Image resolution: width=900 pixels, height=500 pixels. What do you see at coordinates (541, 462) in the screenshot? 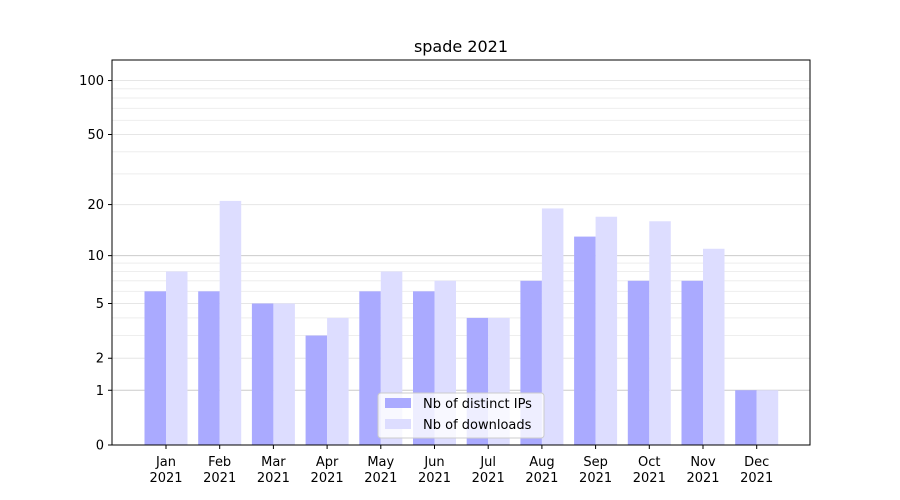
I see `x-tick-label-month: Aug` at bounding box center [541, 462].